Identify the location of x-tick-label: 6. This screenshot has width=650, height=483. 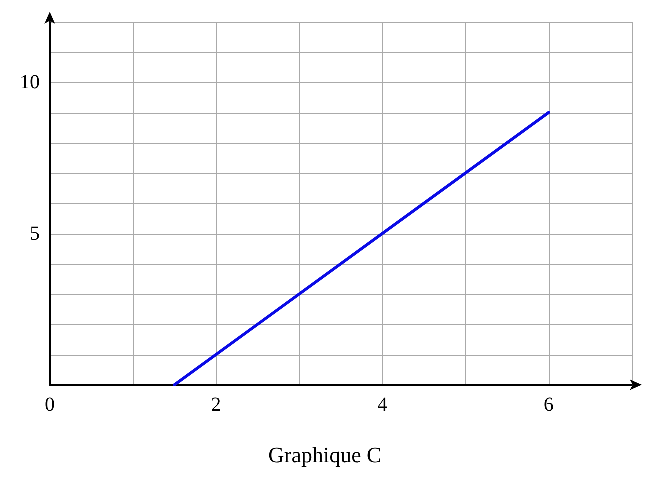
(549, 405).